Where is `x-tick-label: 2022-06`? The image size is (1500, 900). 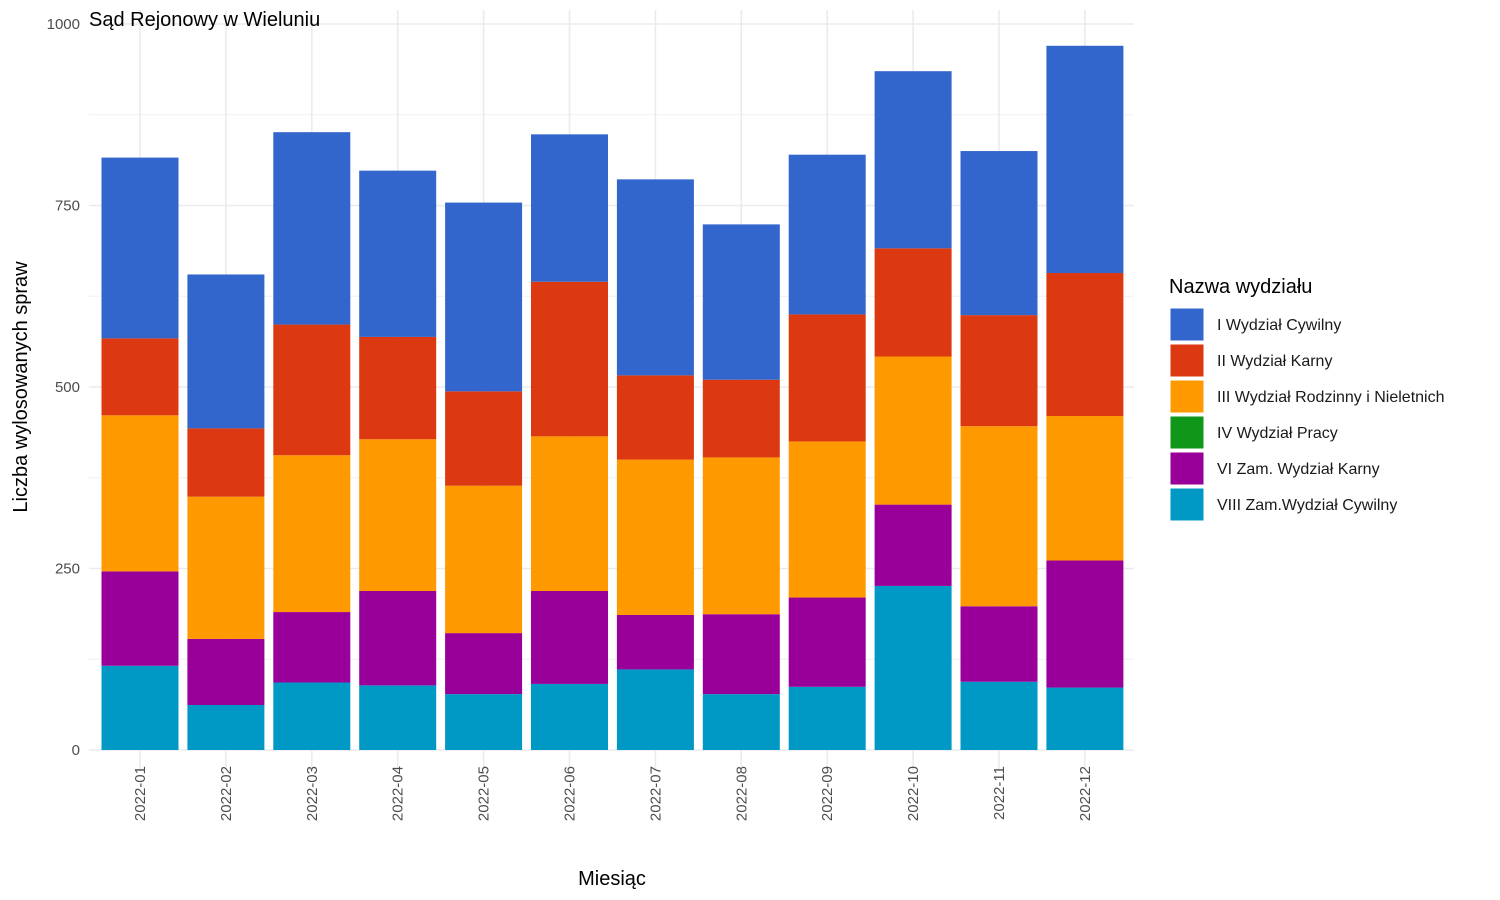 x-tick-label: 2022-06 is located at coordinates (570, 793).